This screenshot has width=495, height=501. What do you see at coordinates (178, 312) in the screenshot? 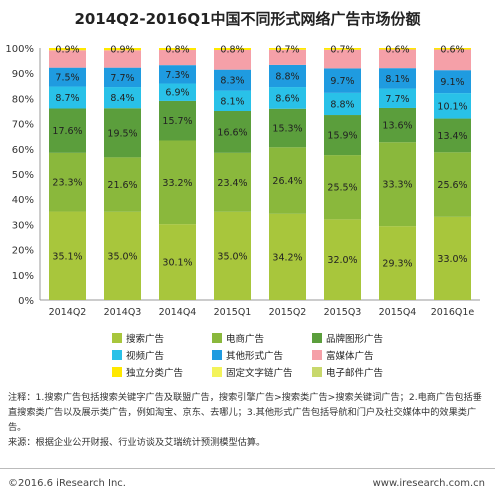
I see `x-tick-label: 2014Q4` at bounding box center [178, 312].